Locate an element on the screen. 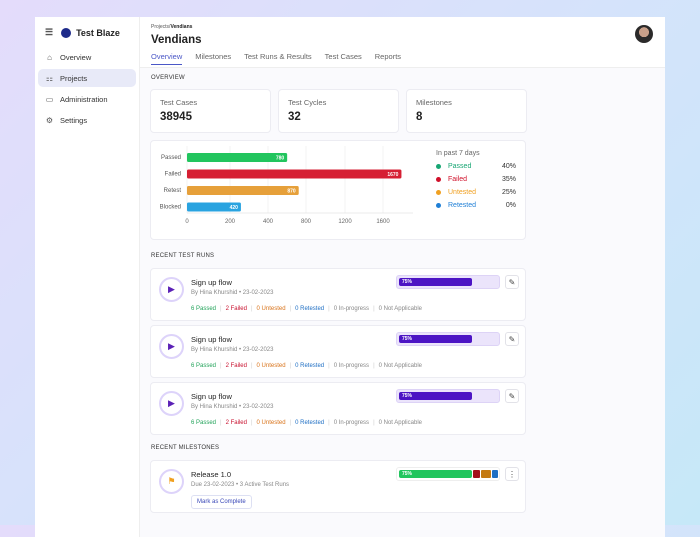  tab-test-runs-results: Test Runs & Results is located at coordinates (278, 56).